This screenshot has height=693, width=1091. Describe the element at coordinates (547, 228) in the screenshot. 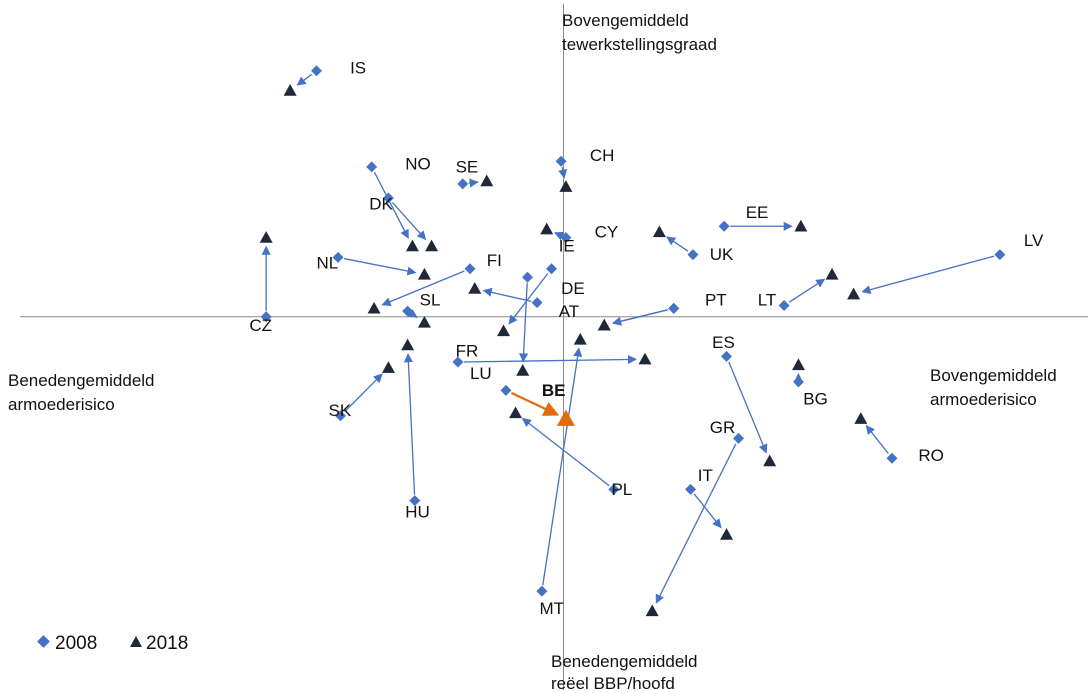

I see `point-2018-cy` at that location.